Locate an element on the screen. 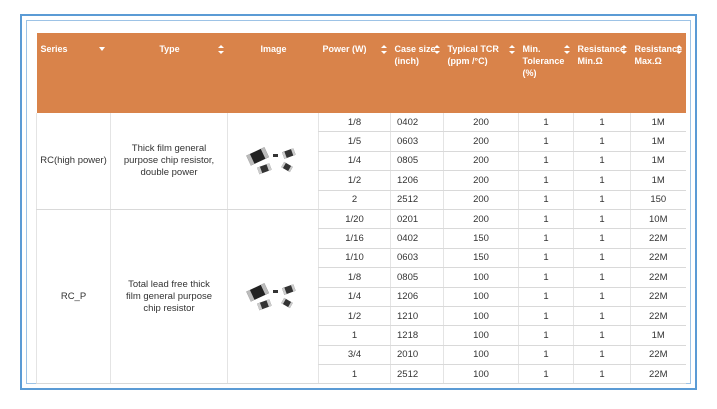 Image resolution: width=717 pixels, height=409 pixels. data-cell: 1/4 is located at coordinates (354, 297).